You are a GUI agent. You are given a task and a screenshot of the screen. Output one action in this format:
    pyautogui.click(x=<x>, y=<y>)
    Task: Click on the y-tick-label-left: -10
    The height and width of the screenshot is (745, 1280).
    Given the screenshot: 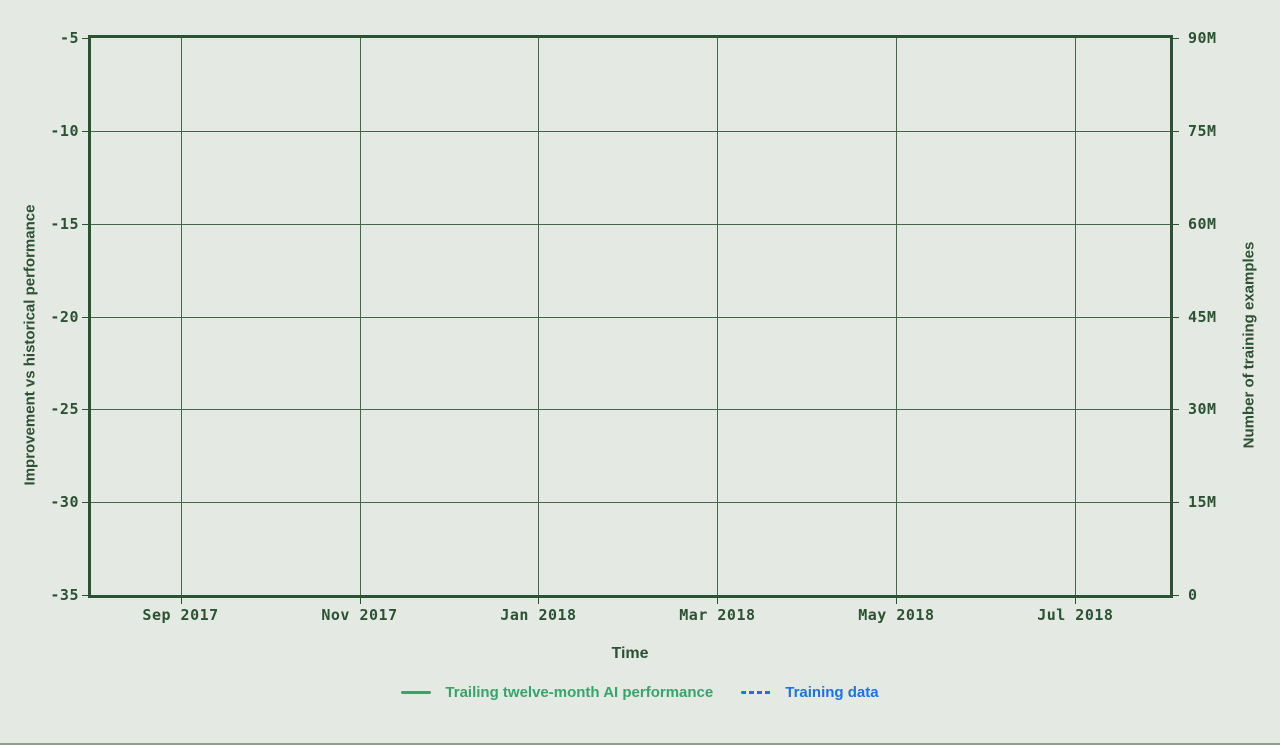 What is the action you would take?
    pyautogui.click(x=64, y=130)
    